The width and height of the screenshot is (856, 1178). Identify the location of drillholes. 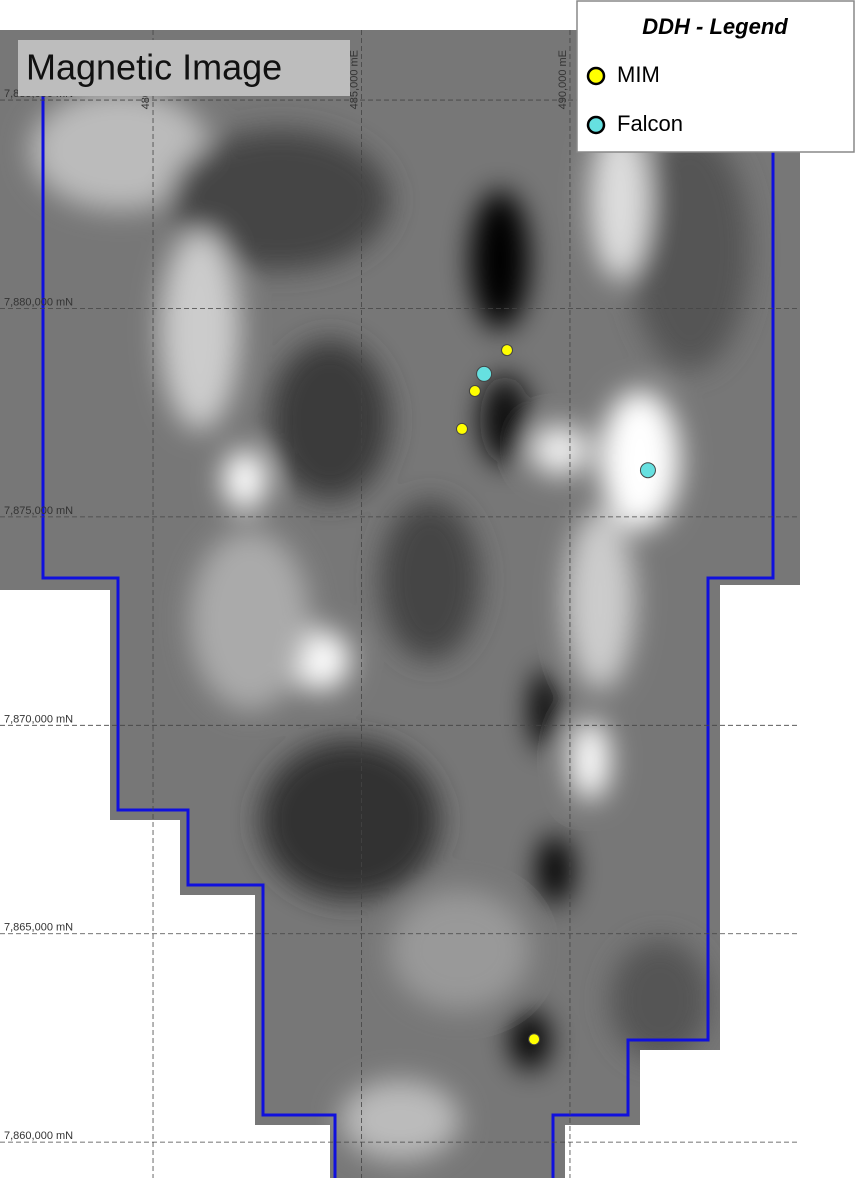
(555, 695).